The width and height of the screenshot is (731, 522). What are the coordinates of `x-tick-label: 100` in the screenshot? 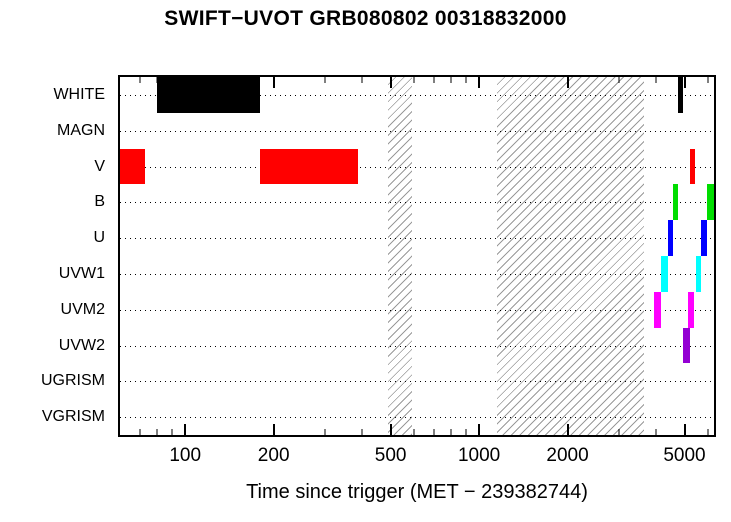 It's located at (185, 455).